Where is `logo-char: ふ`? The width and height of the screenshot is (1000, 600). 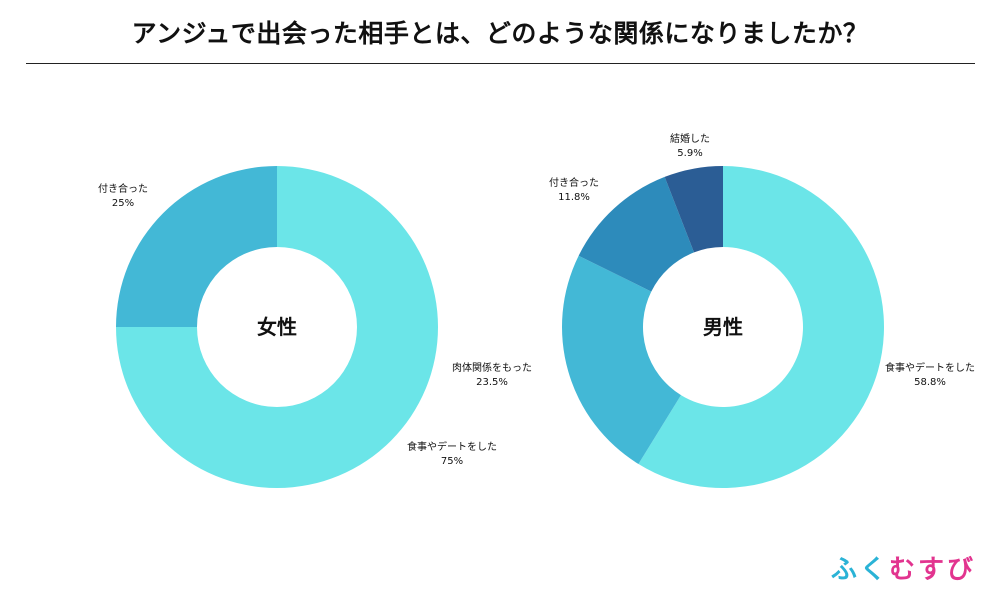
logo-char: ふ is located at coordinates (845, 570).